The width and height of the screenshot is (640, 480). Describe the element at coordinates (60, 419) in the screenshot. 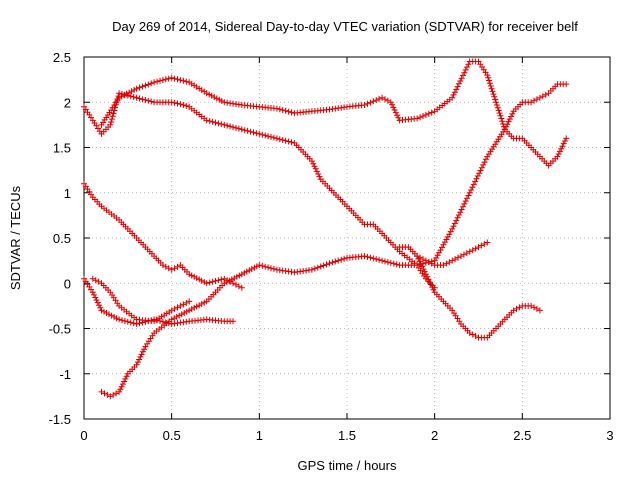

I see `y-tick-label: -1.5` at that location.